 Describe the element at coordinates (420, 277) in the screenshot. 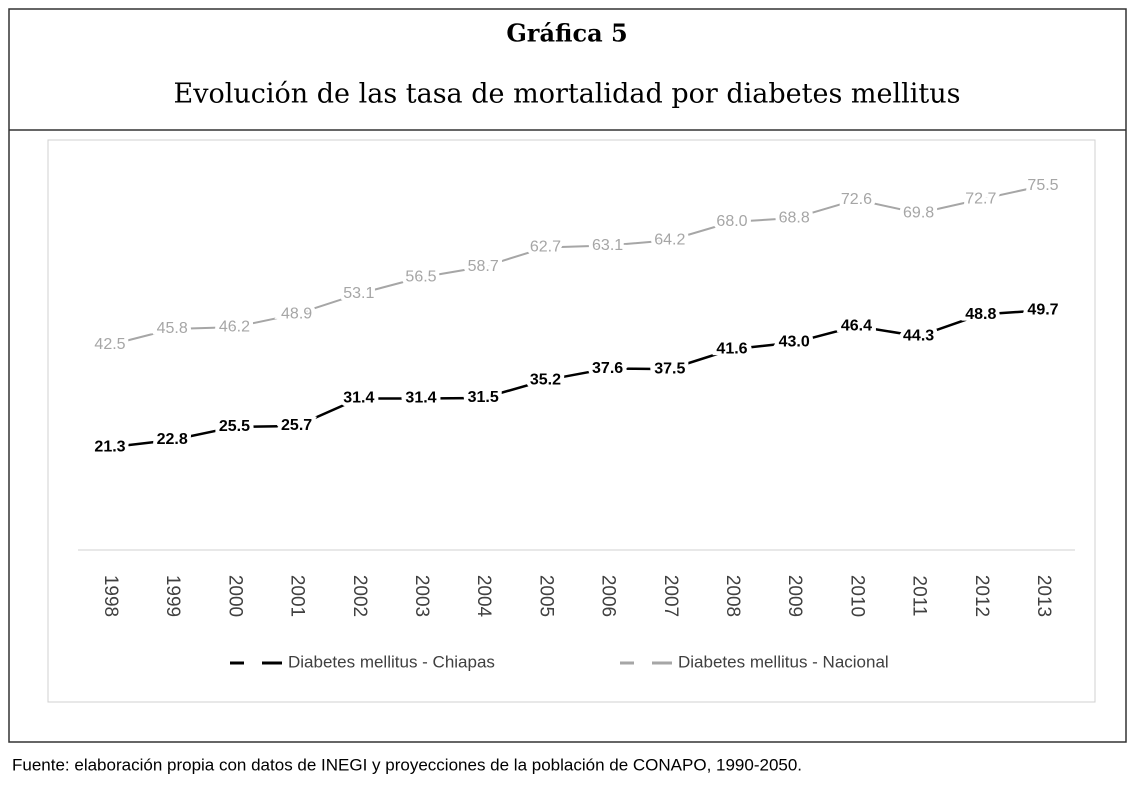

I see `data-label: 56.5` at that location.